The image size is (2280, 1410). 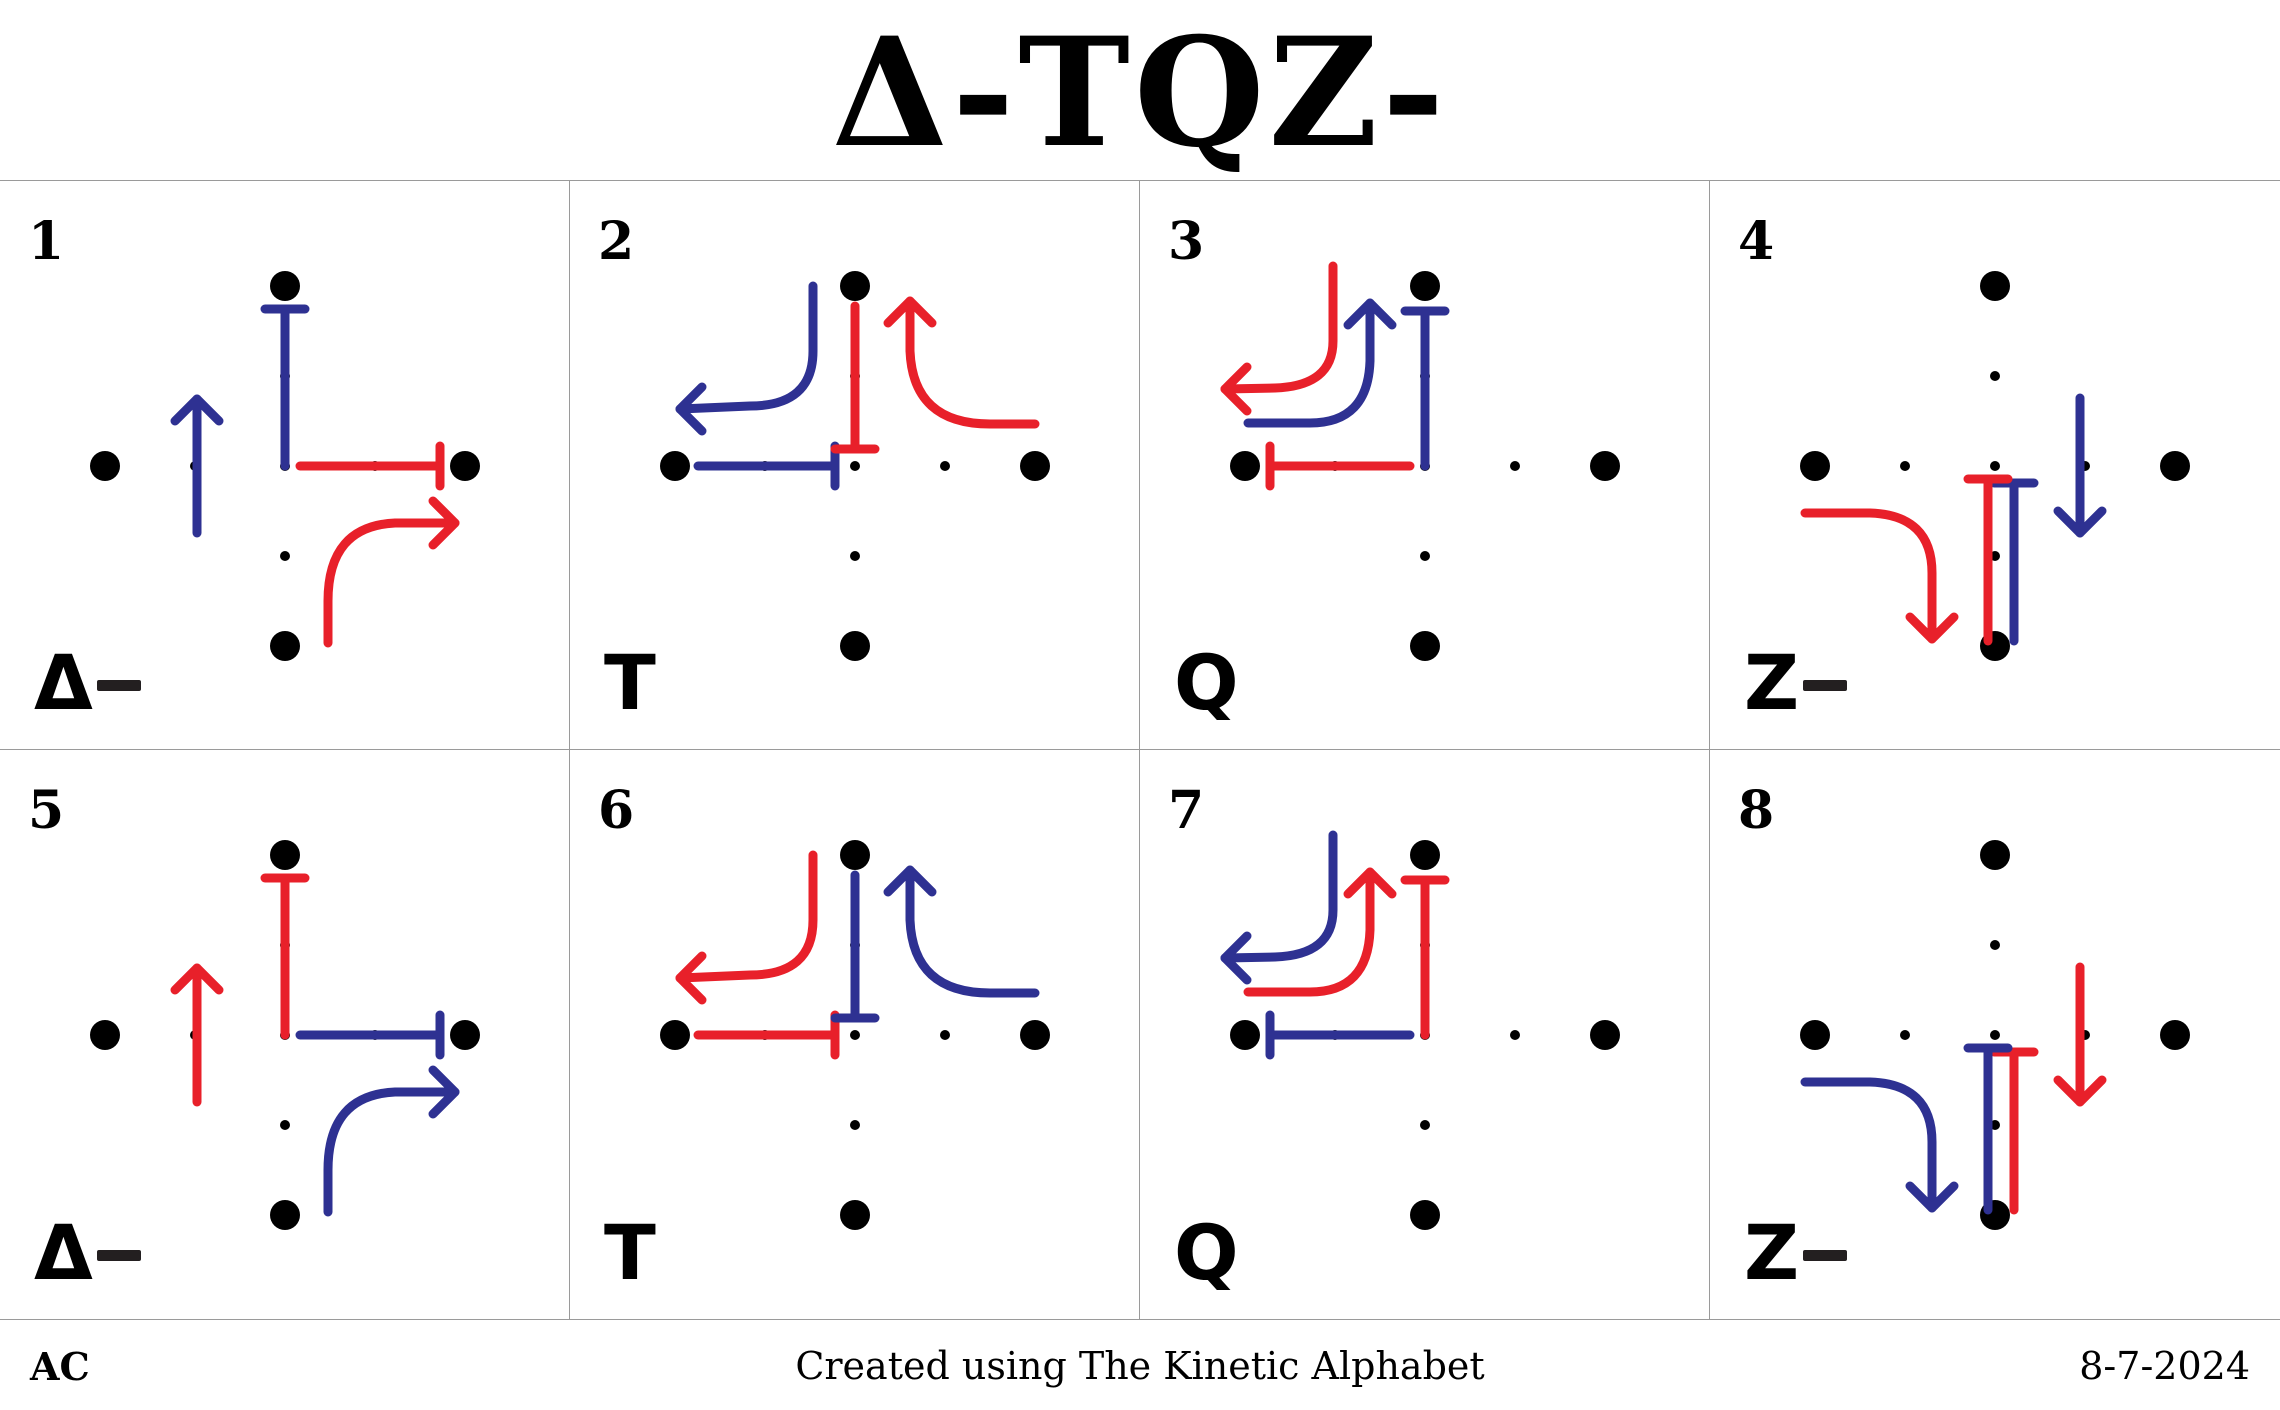 I want to click on panel-1: 1 Δ, so click(x=285, y=465).